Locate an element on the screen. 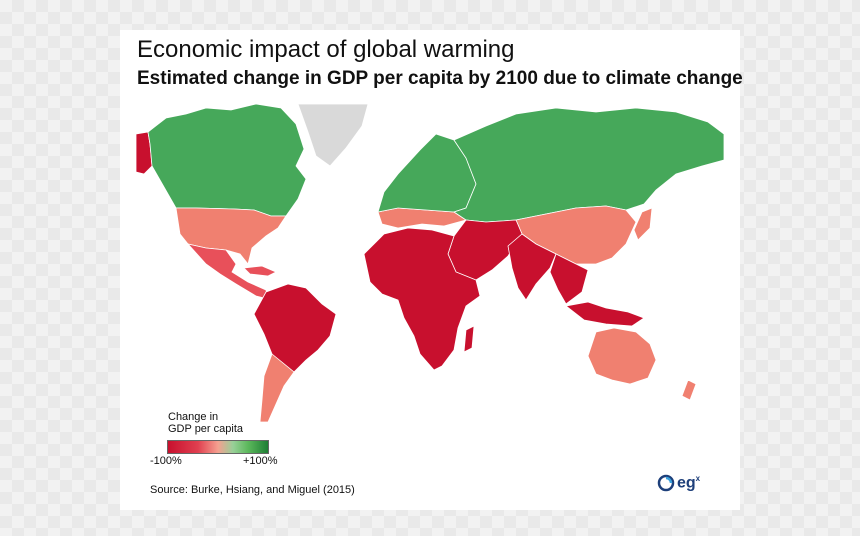 Image resolution: width=860 pixels, height=536 pixels. region-caribbean is located at coordinates (260, 271).